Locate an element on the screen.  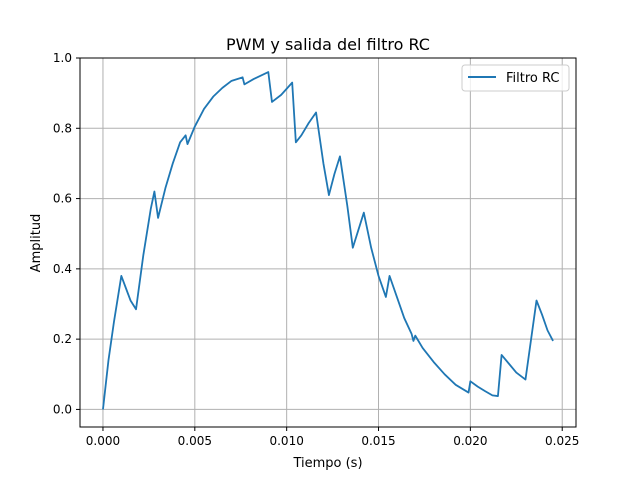
legend-box is located at coordinates (515, 78).